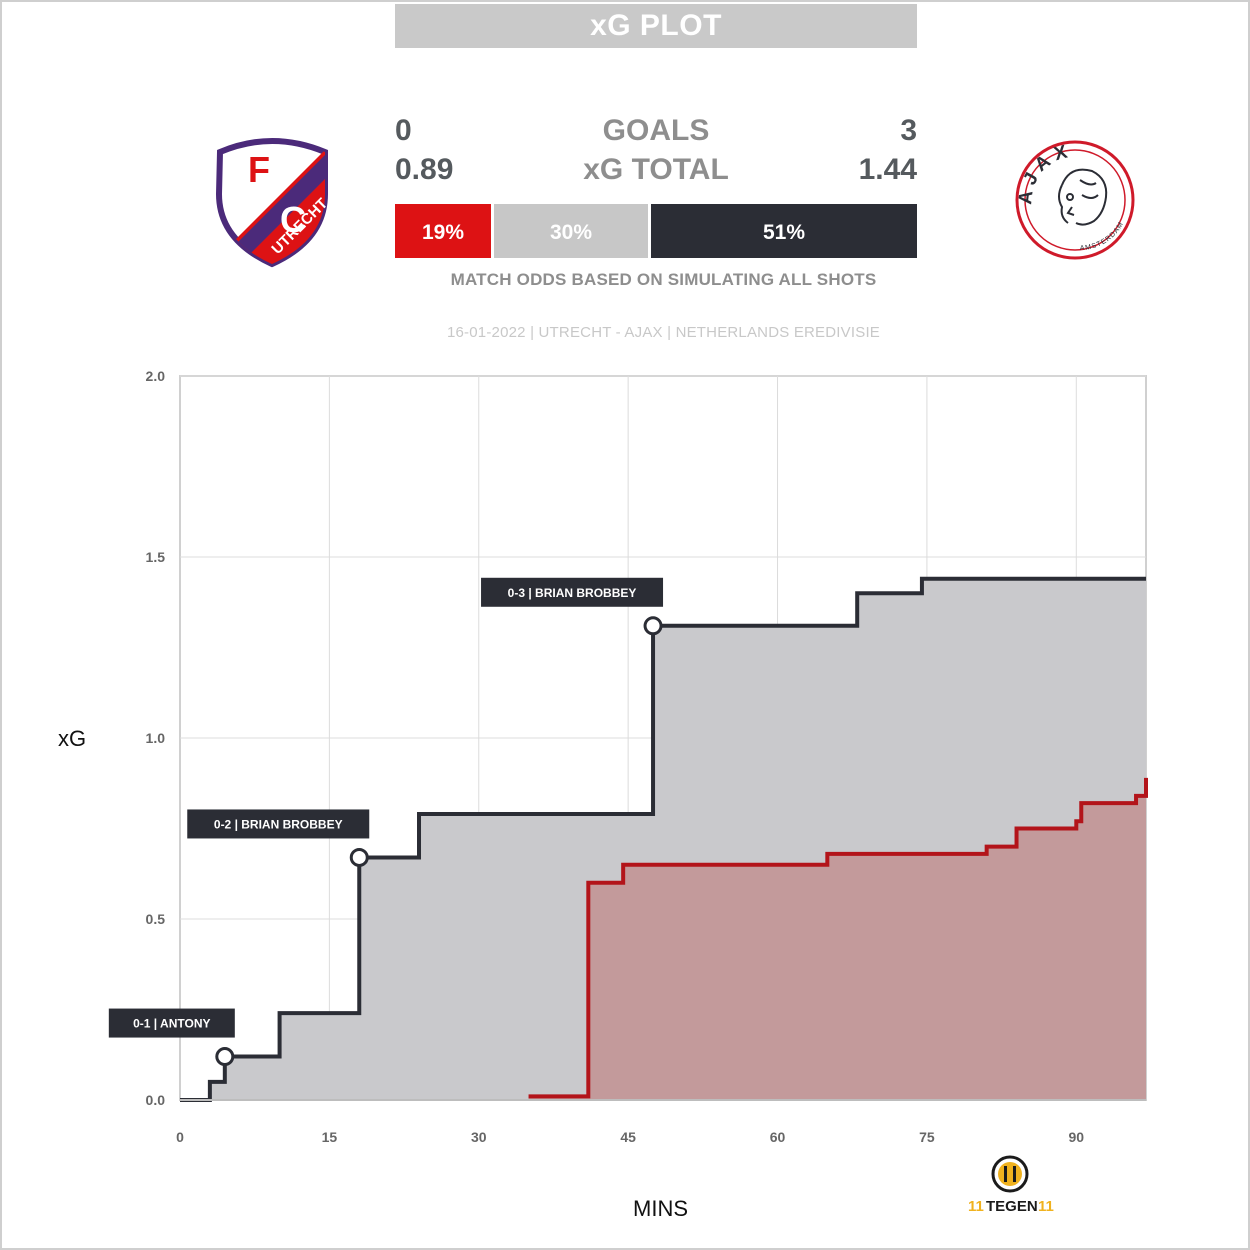  What do you see at coordinates (479, 1137) in the screenshot?
I see `x-tick-label: 30` at bounding box center [479, 1137].